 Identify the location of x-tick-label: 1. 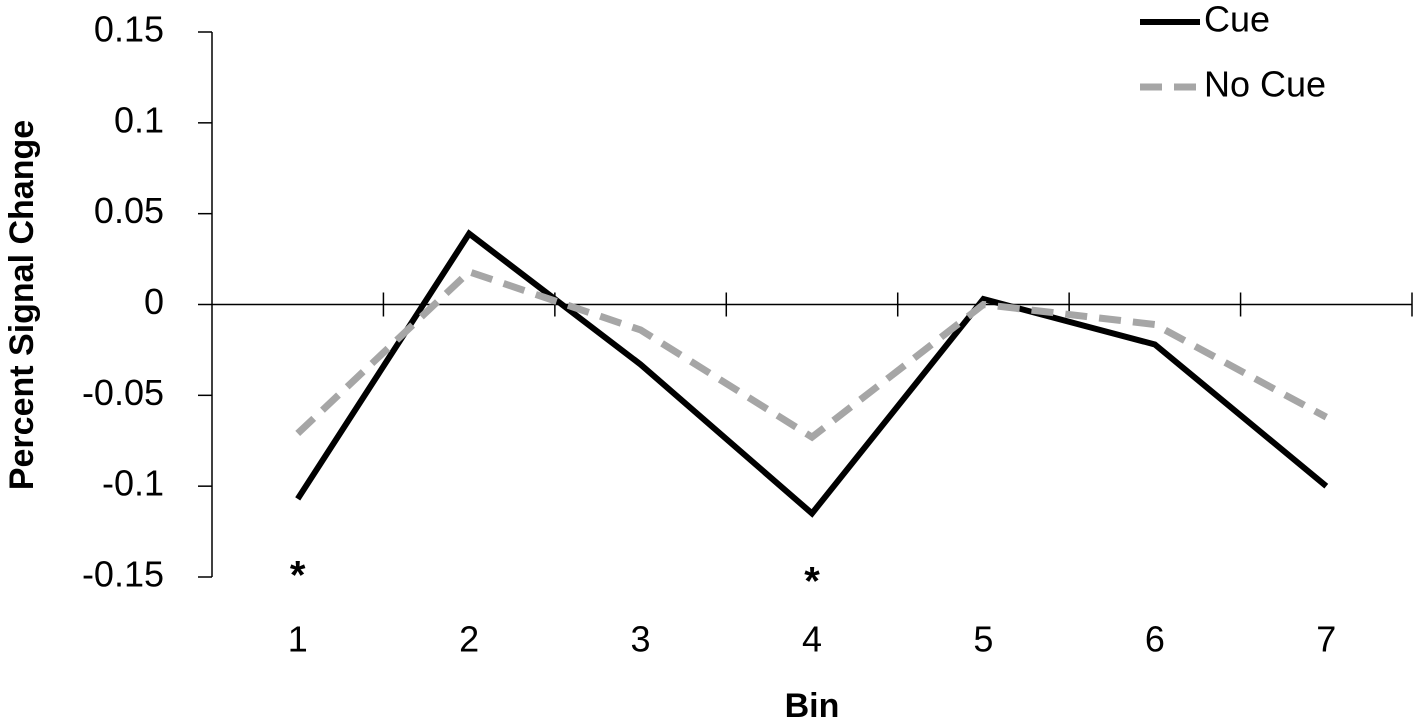
(298, 639).